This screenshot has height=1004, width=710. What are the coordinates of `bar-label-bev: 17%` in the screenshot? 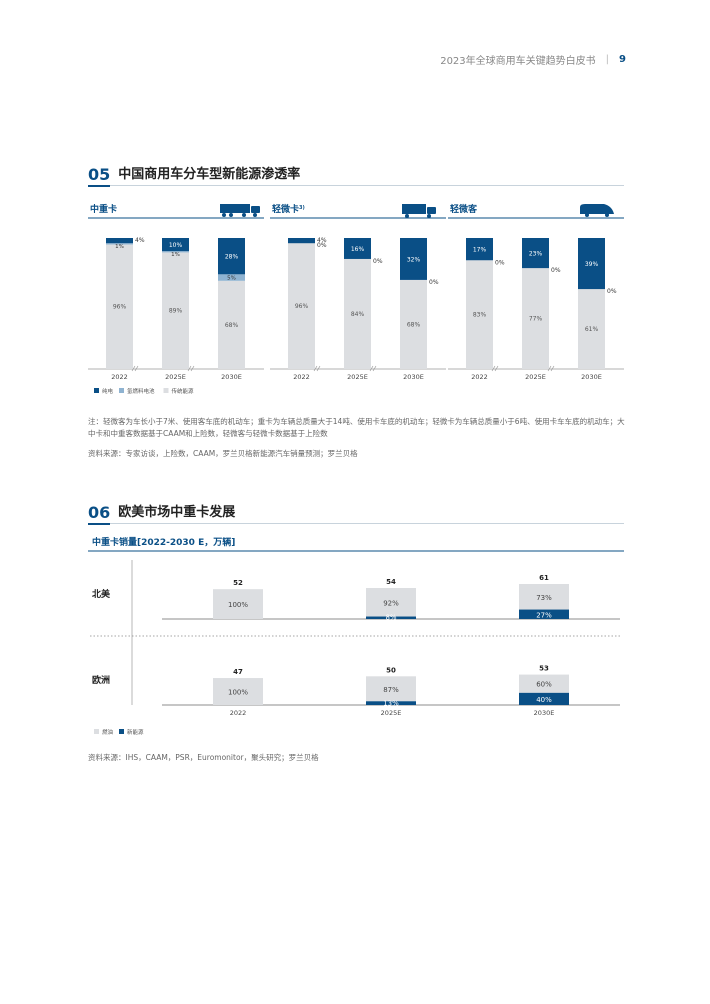 It's located at (480, 250).